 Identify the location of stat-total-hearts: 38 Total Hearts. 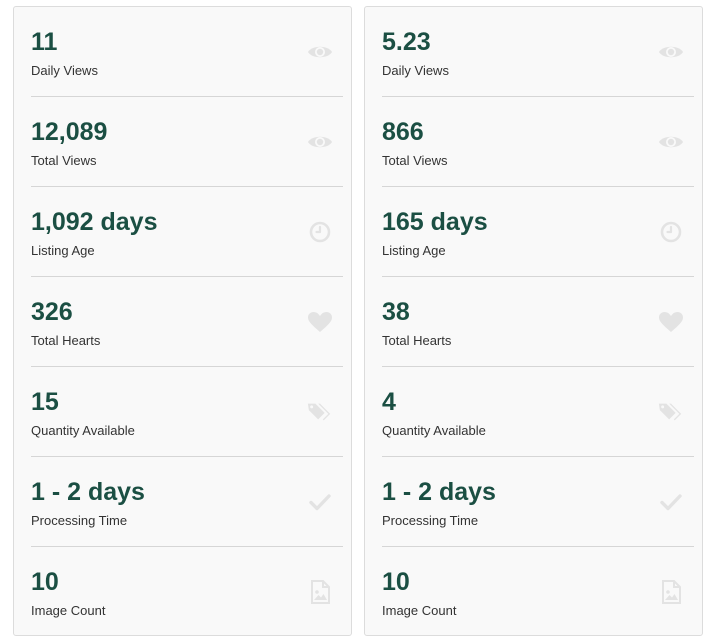
(538, 322).